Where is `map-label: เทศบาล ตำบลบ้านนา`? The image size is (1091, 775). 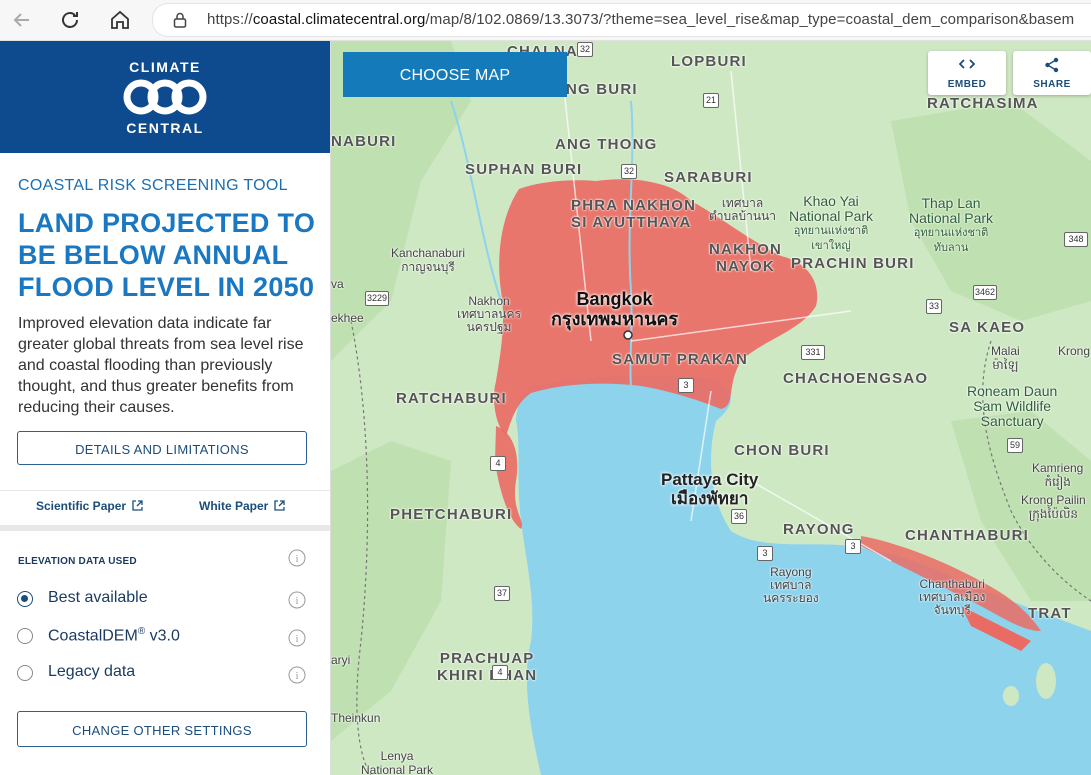 map-label: เทศบาล ตำบลบ้านนา is located at coordinates (743, 209).